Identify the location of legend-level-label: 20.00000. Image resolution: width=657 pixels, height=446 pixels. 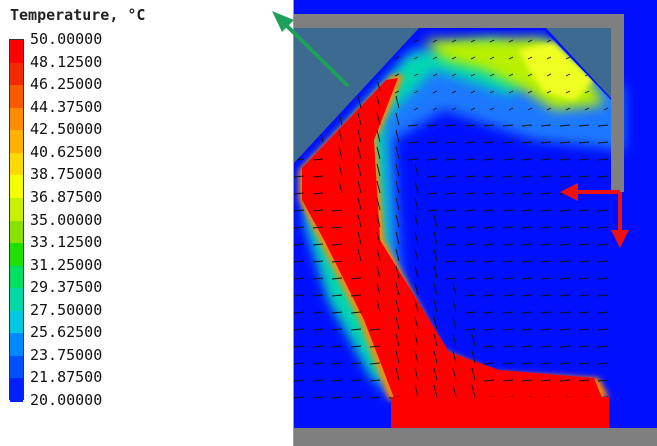
(66, 400).